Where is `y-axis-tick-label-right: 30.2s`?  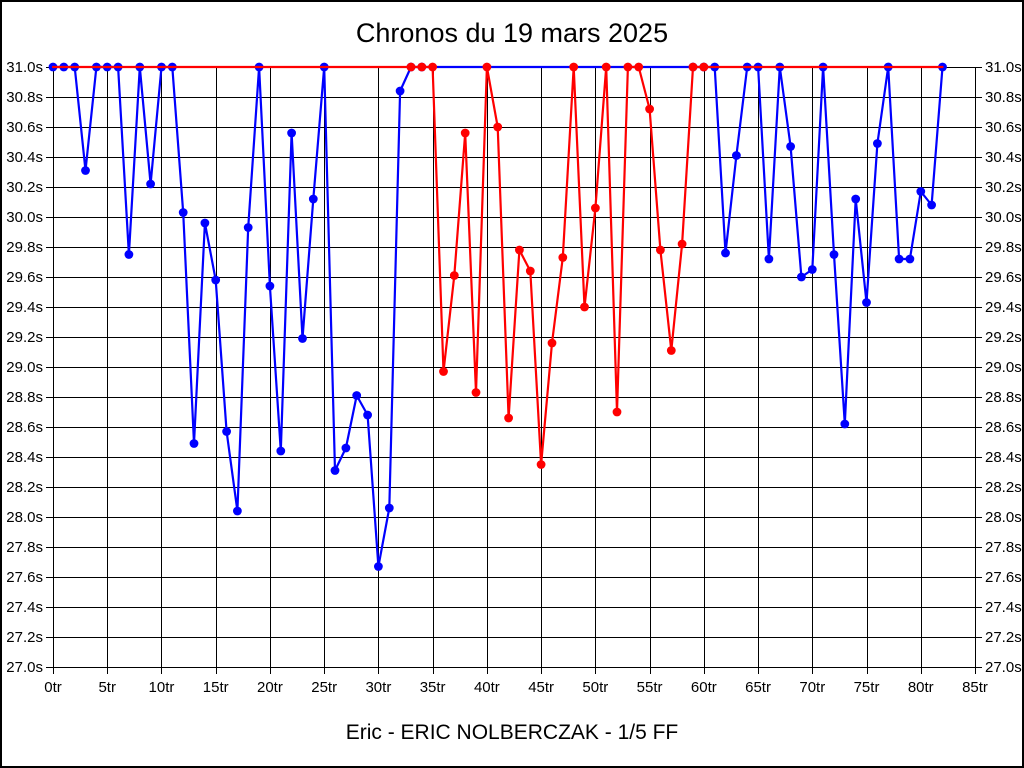
y-axis-tick-label-right: 30.2s is located at coordinates (1003, 187).